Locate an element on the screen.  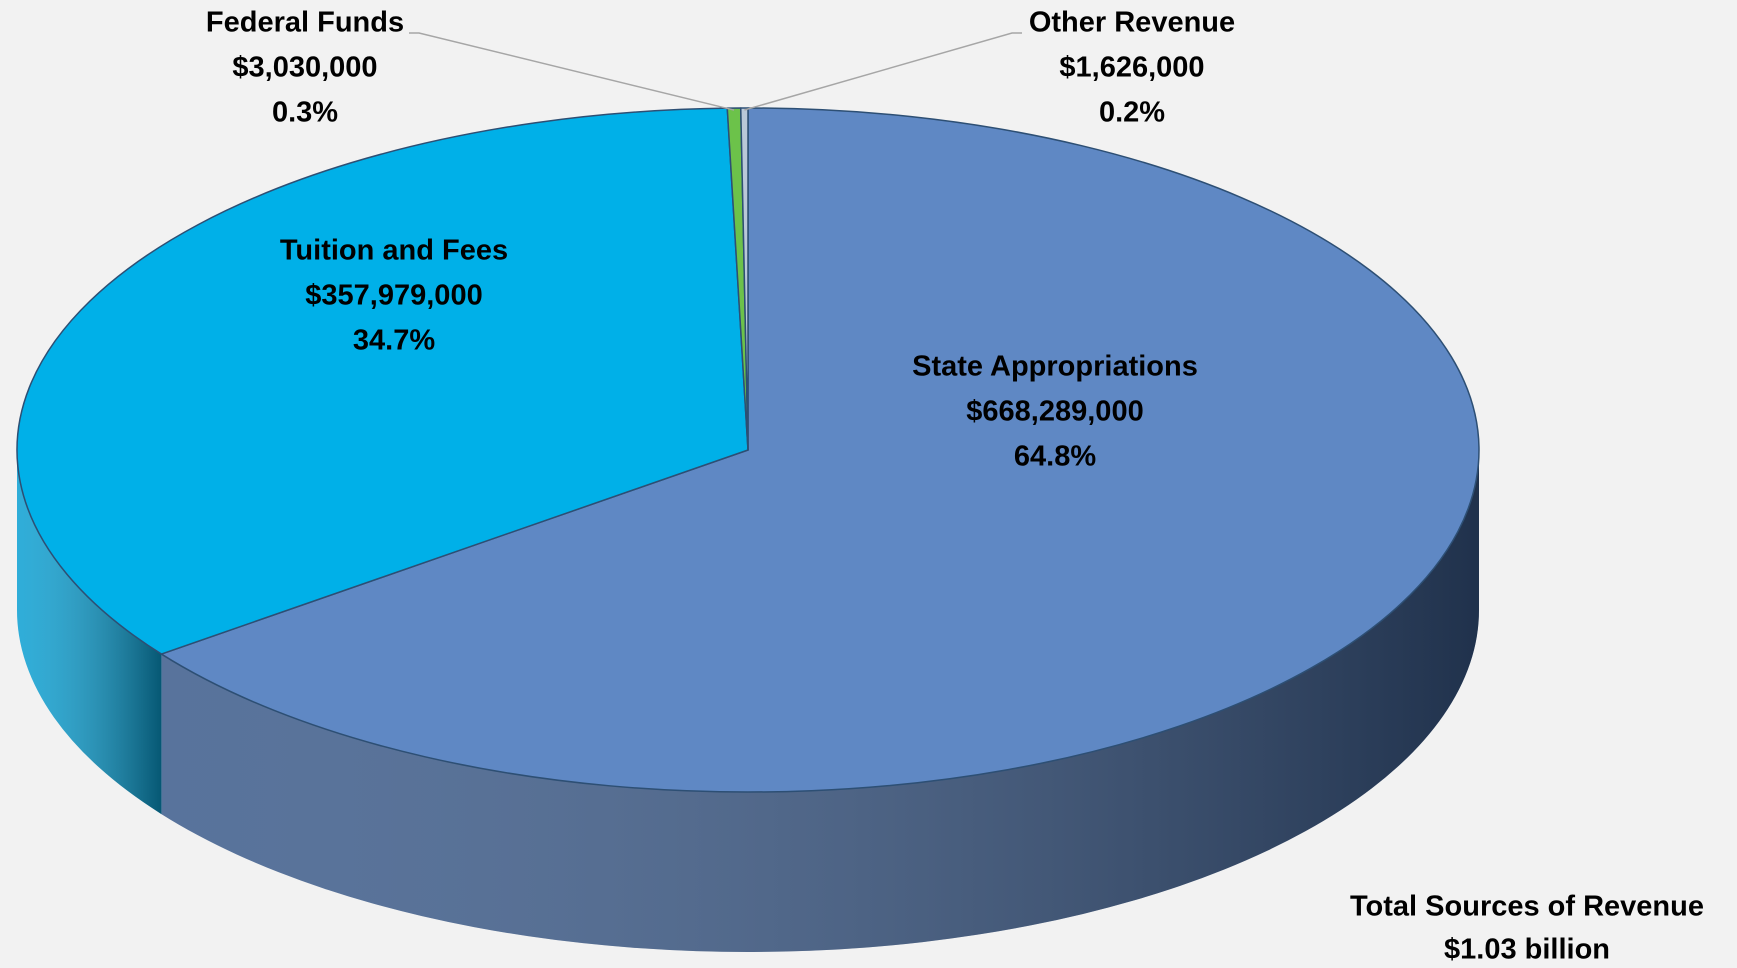
slice is located at coordinates (744, 279).